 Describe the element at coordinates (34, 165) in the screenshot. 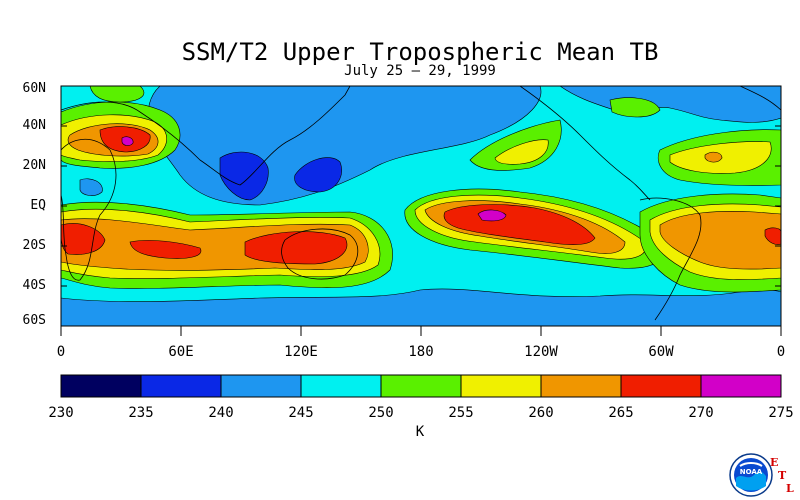

I see `lat-label-20n: 20N` at that location.